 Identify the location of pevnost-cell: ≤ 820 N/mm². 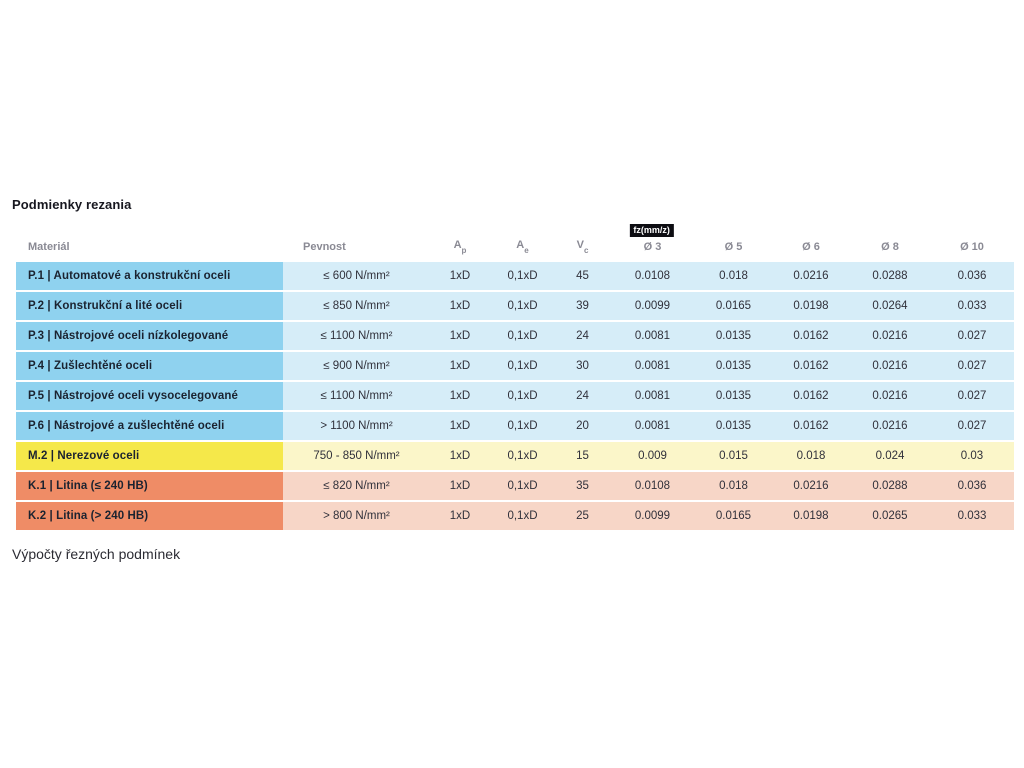
(356, 486).